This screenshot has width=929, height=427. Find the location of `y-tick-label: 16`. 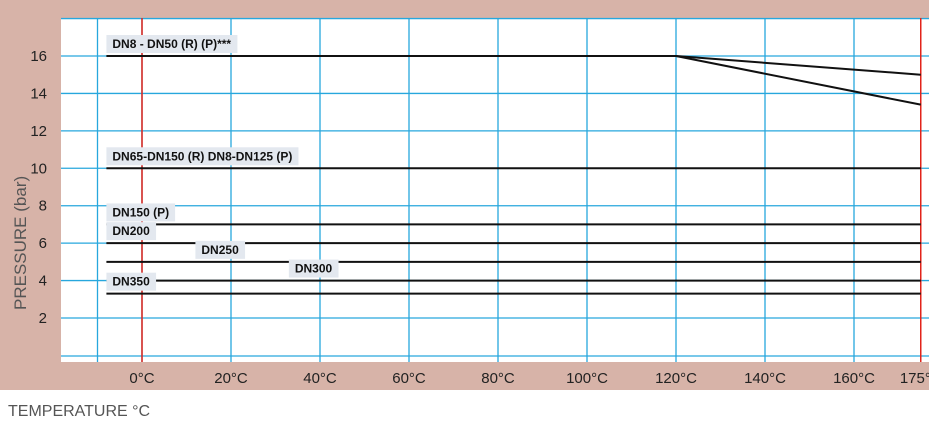

y-tick-label: 16 is located at coordinates (38, 56).